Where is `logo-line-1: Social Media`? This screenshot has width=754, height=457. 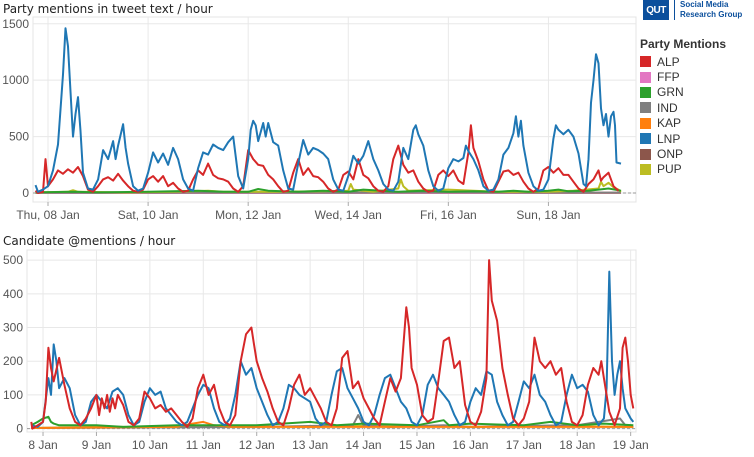 logo-line-1: Social Media is located at coordinates (704, 4).